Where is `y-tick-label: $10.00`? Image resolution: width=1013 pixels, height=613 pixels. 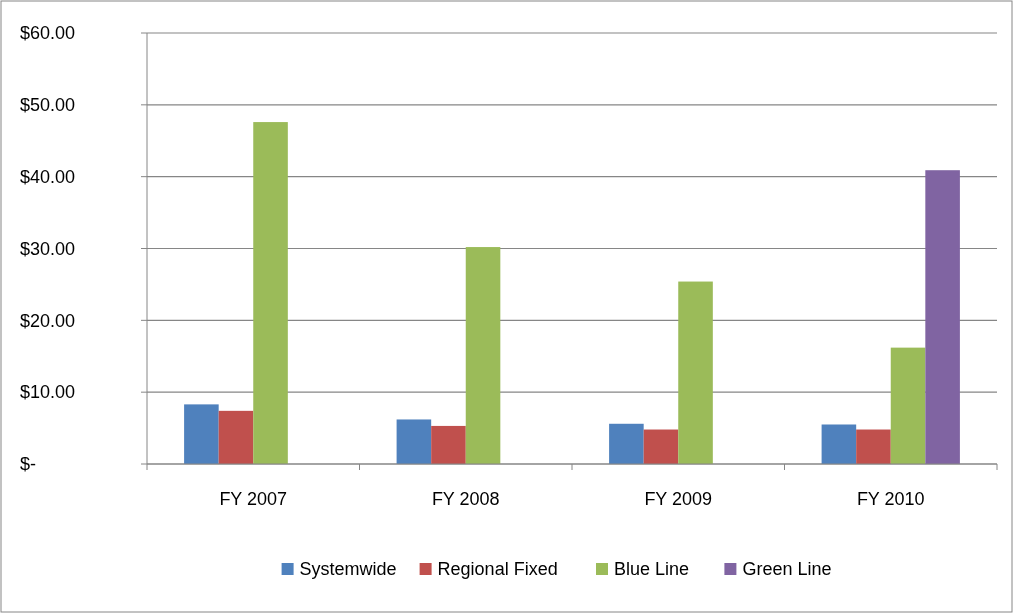 y-tick-label: $10.00 is located at coordinates (48, 392).